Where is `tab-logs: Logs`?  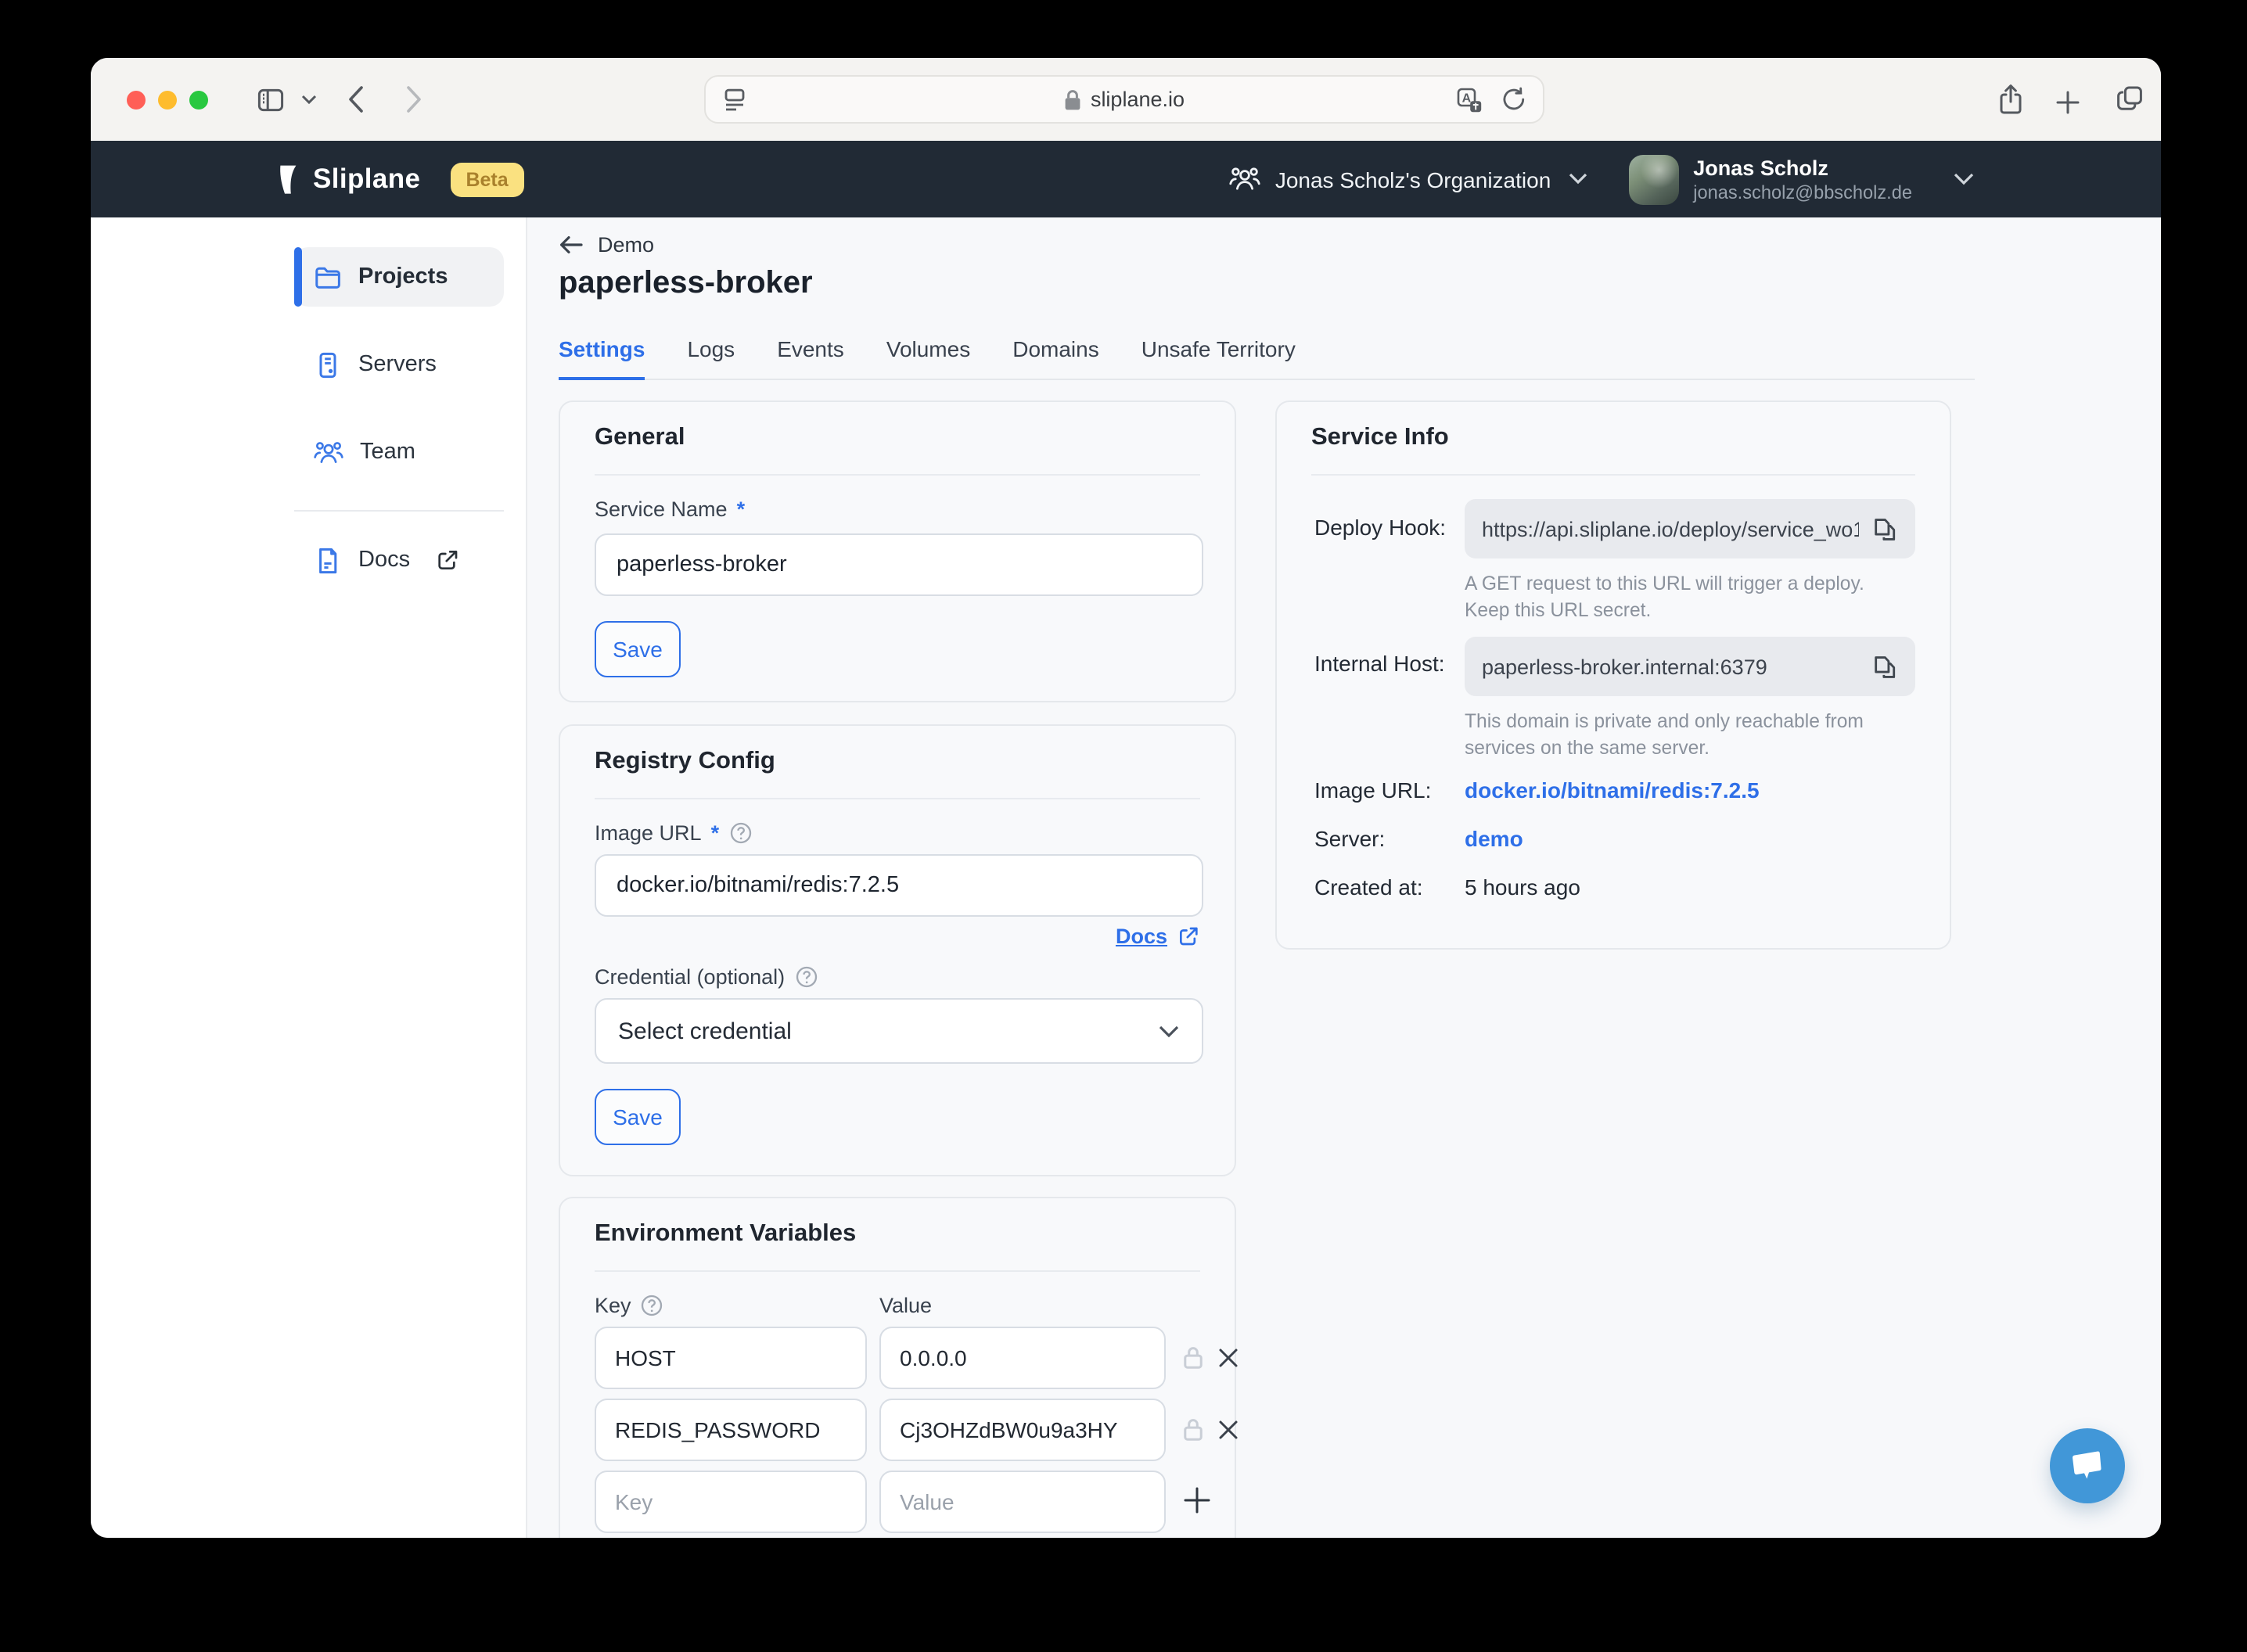 tab-logs: Logs is located at coordinates (711, 348).